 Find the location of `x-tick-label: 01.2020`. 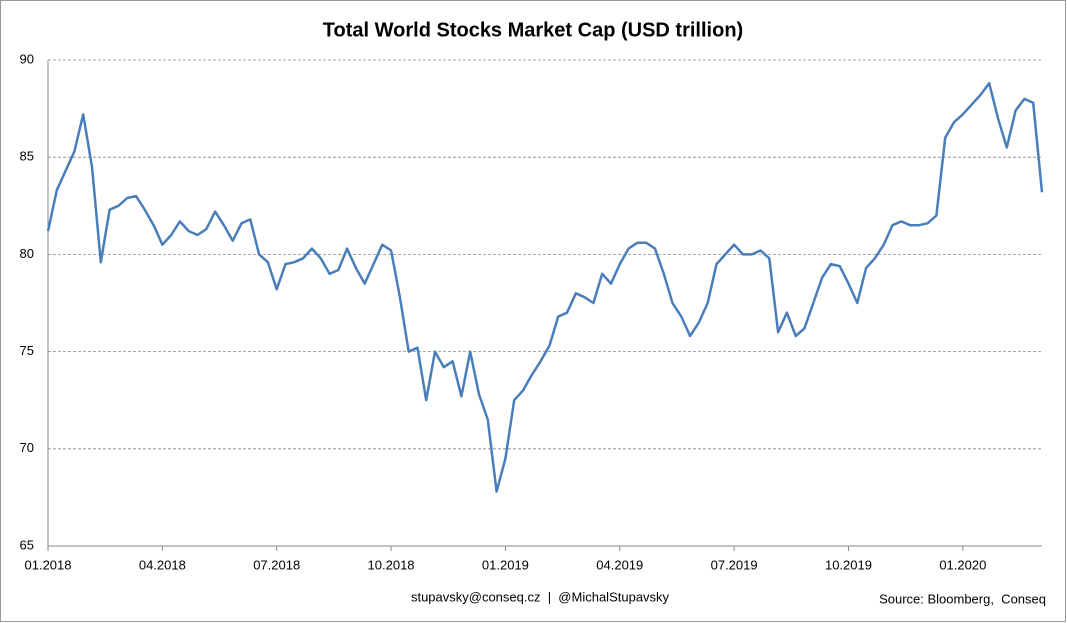

x-tick-label: 01.2020 is located at coordinates (962, 564).